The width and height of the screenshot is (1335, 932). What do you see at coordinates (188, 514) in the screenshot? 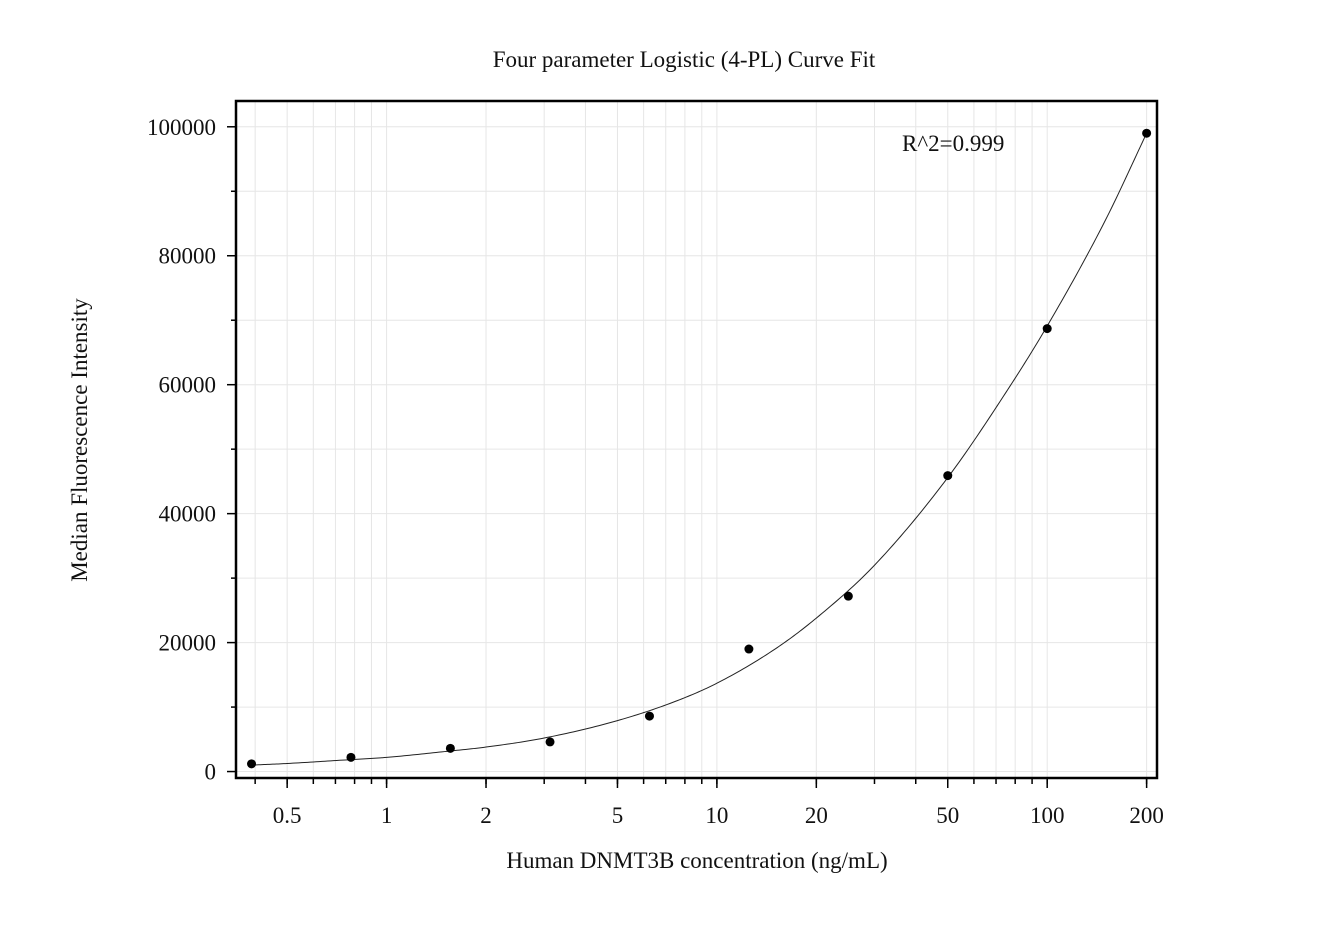
I see `y-tick-label: 40000` at bounding box center [188, 514].